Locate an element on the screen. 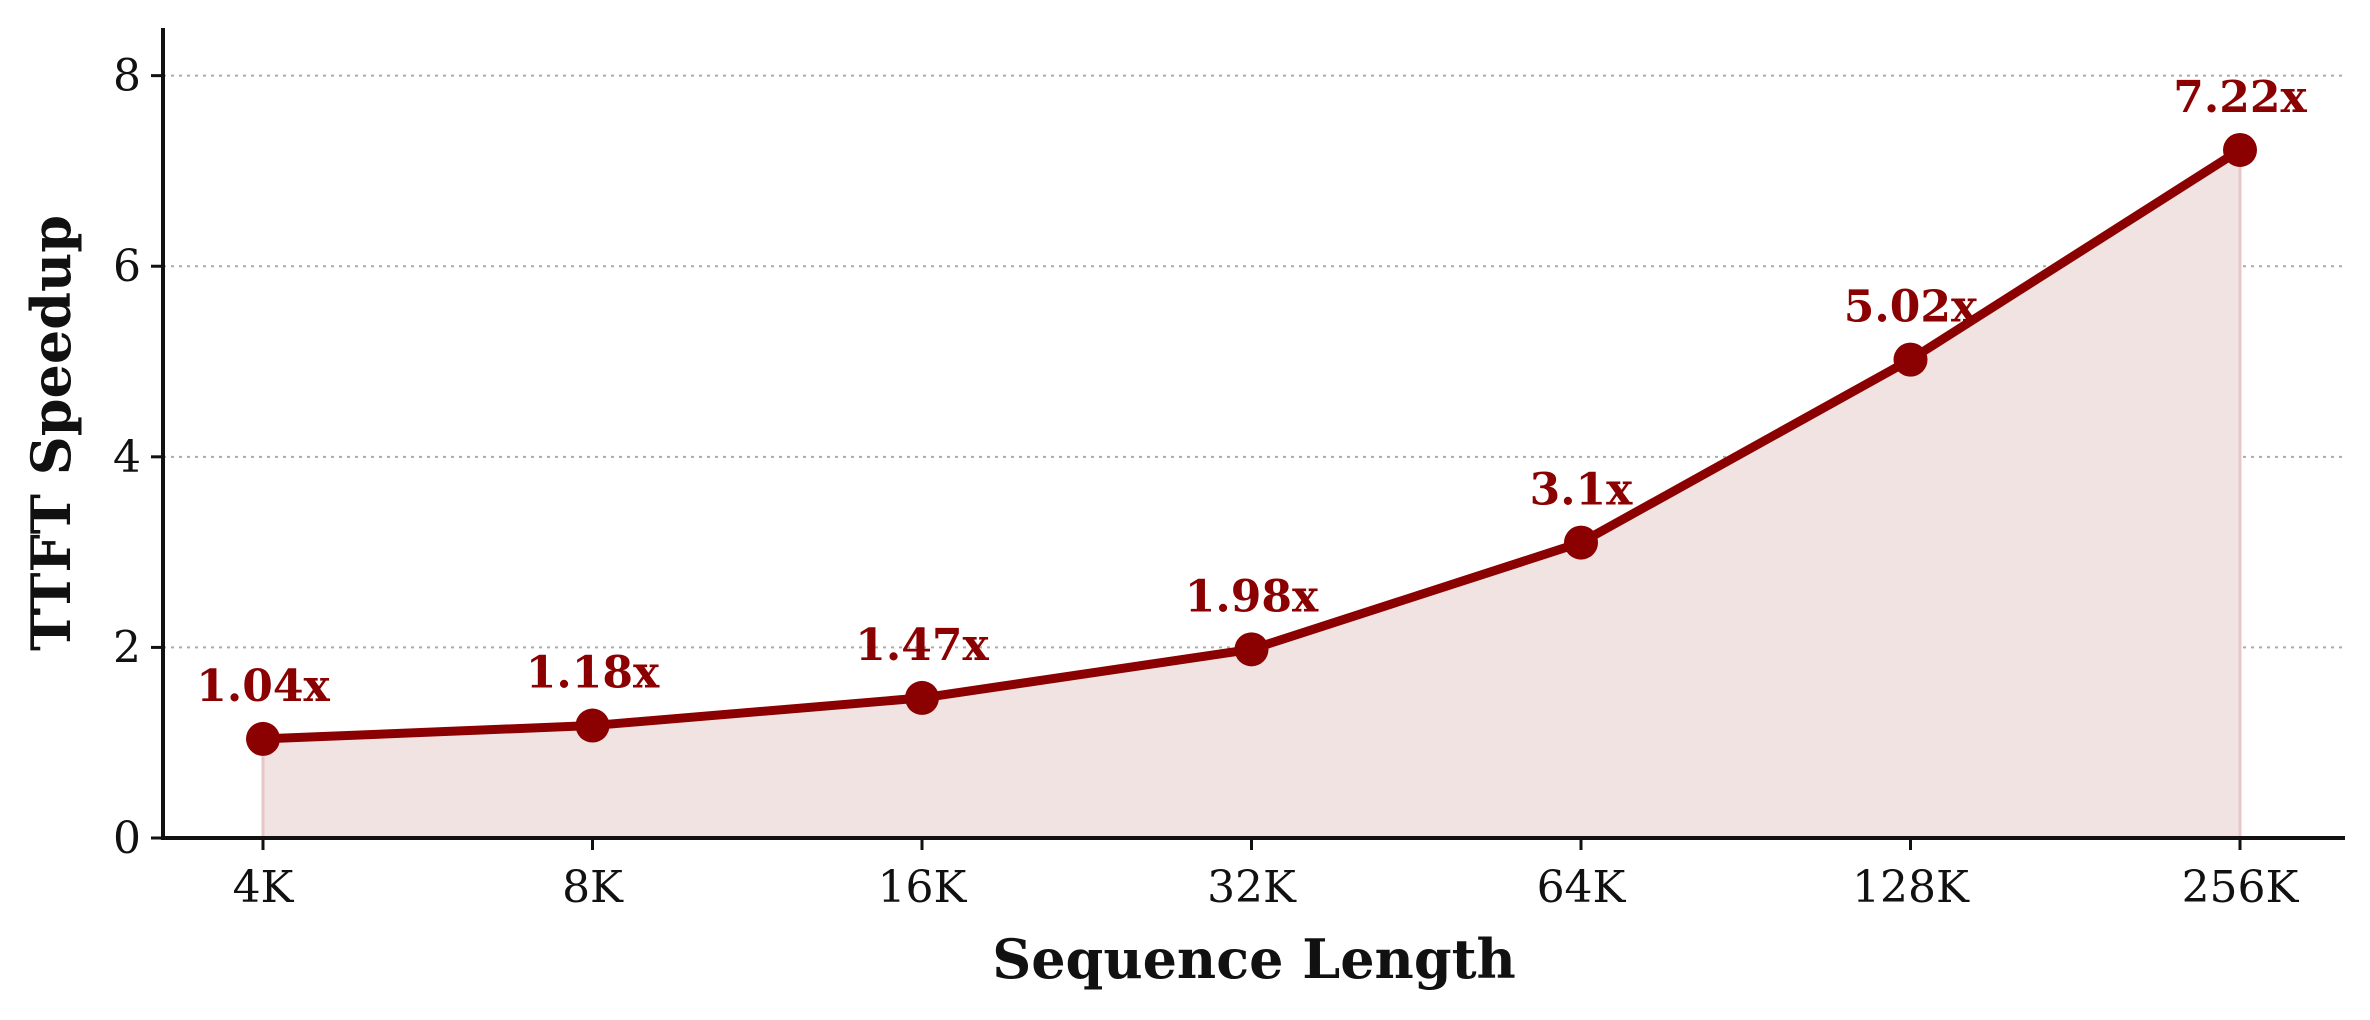 The width and height of the screenshot is (2370, 1020). x-tick-label: 32K is located at coordinates (1252, 887).